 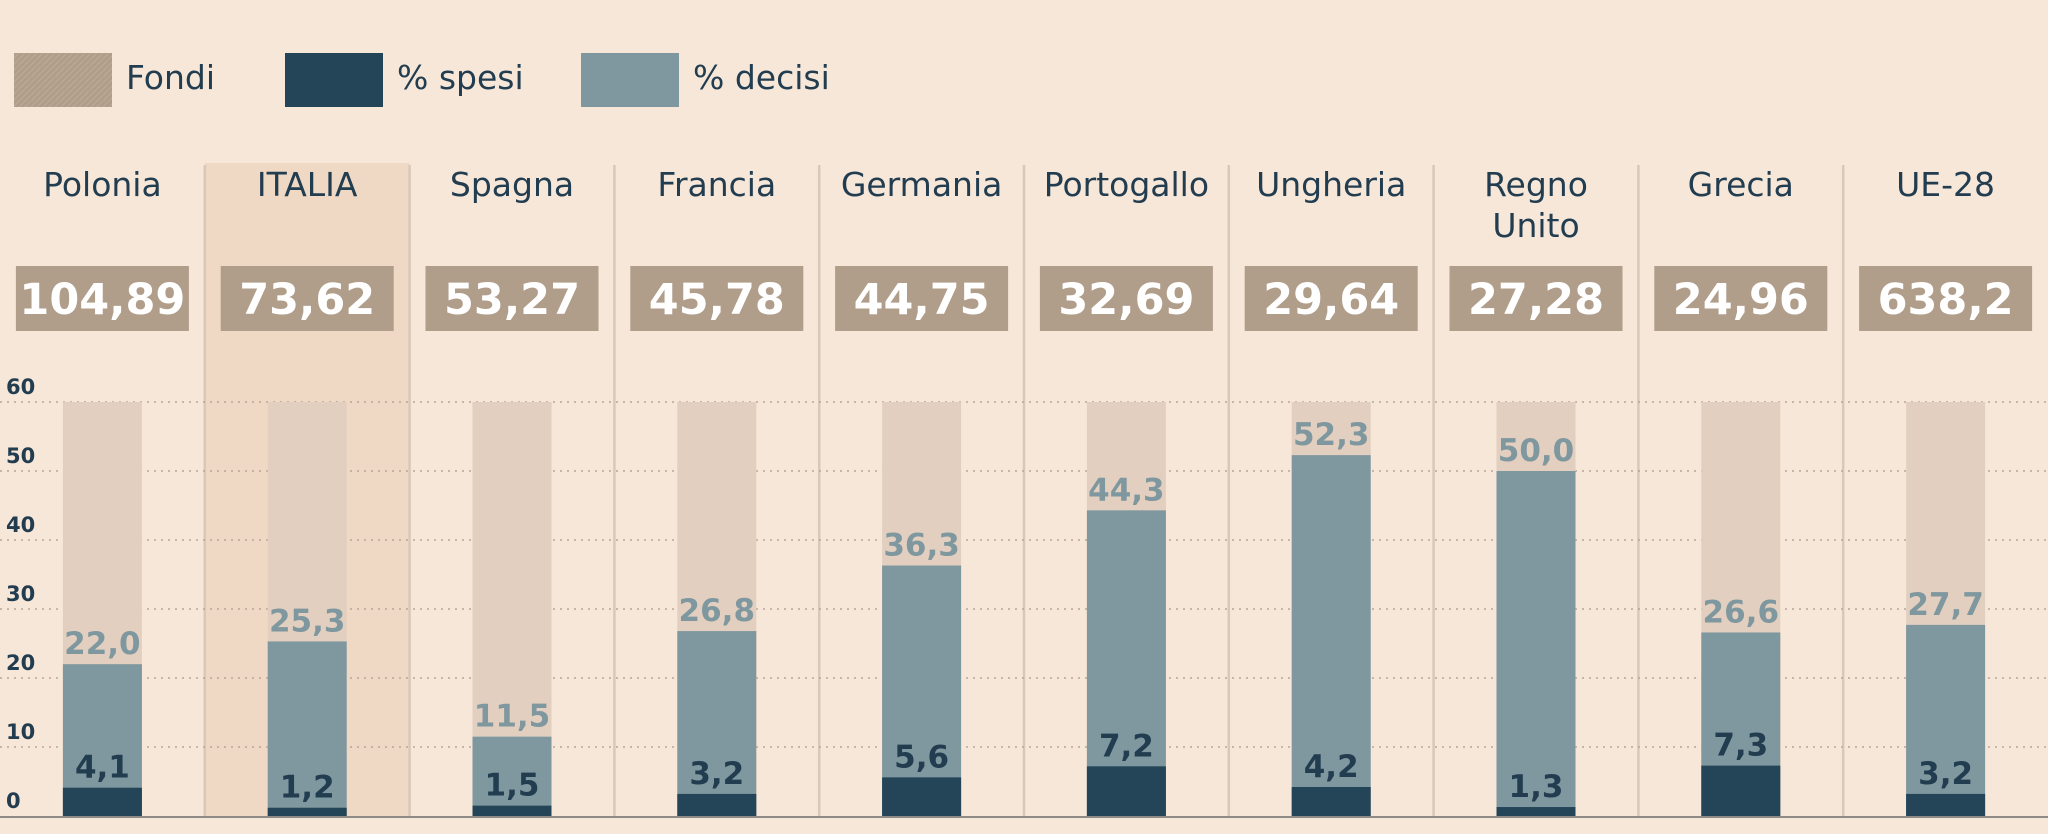 I want to click on data-label-spesi: 7,3, so click(x=1740, y=746).